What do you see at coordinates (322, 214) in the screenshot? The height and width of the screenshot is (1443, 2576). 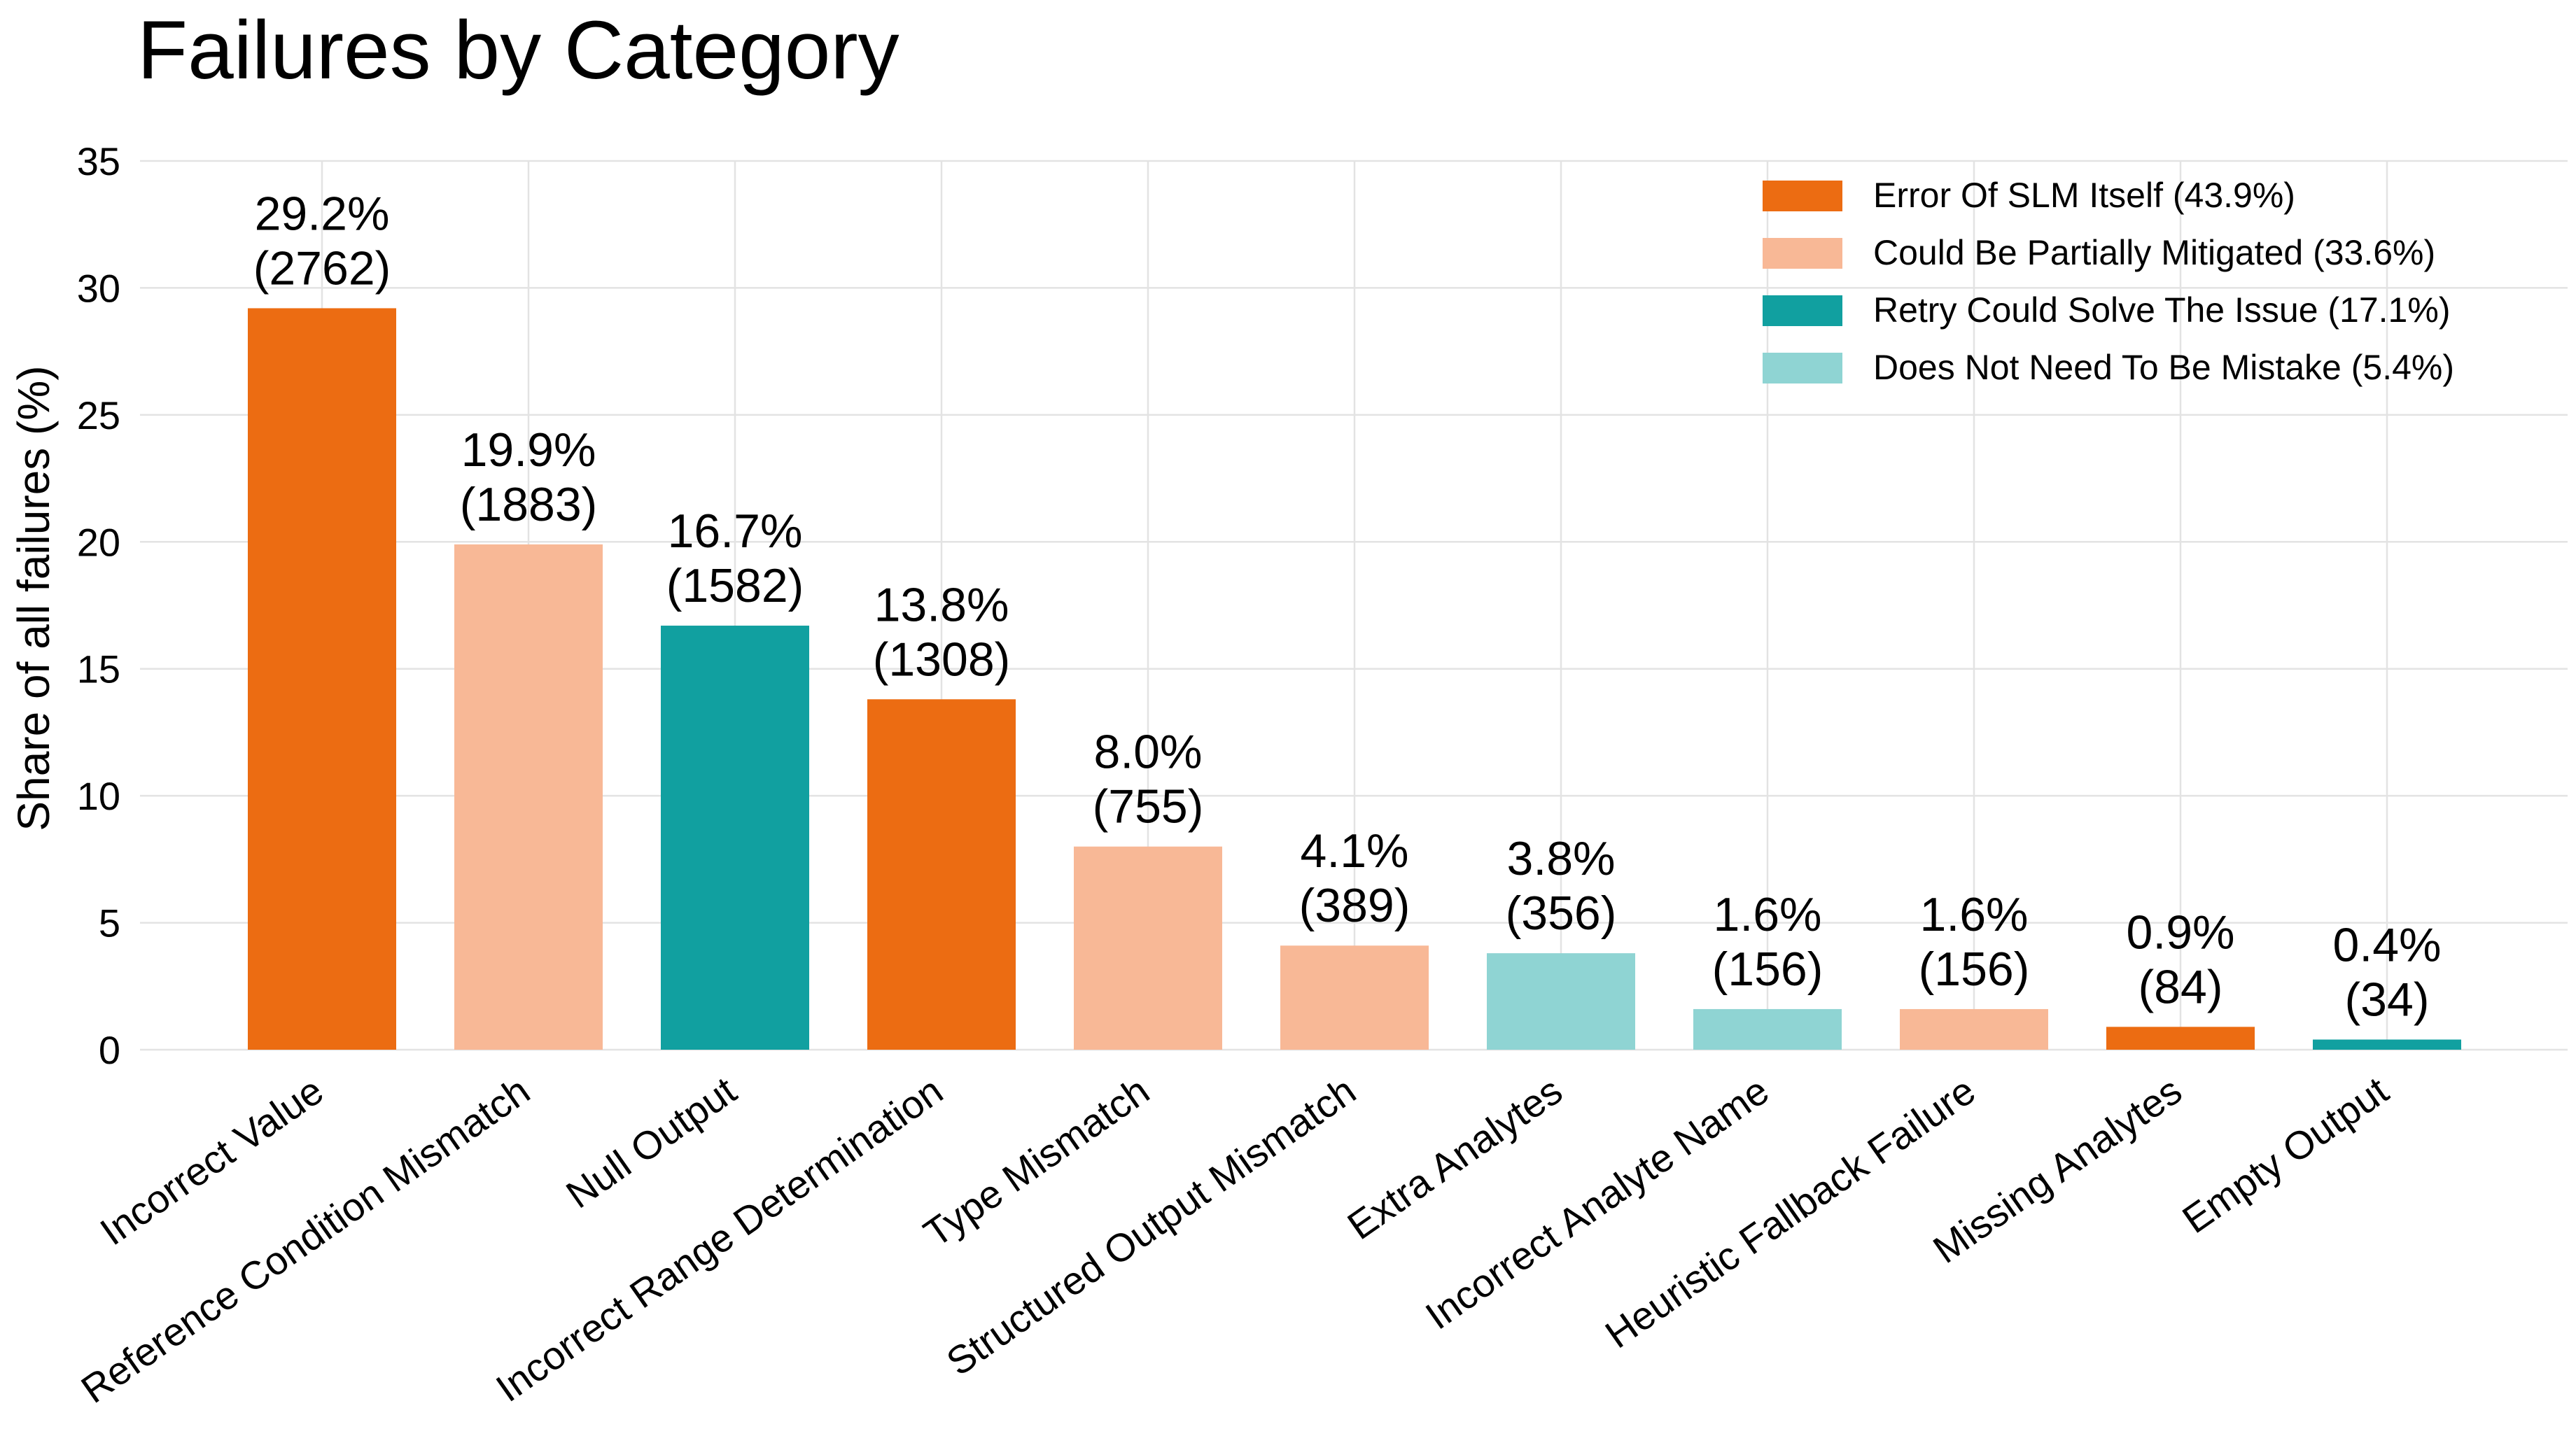 I see `bar-value-label: 29.2%` at bounding box center [322, 214].